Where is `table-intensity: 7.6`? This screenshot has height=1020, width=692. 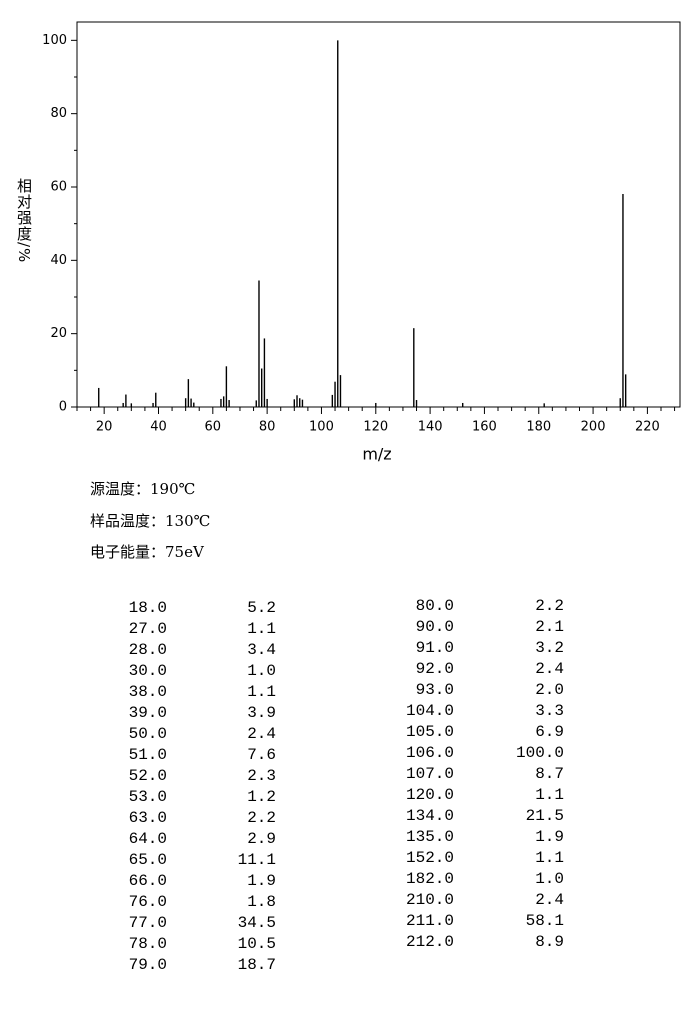
table-intensity: 7.6 is located at coordinates (261, 755).